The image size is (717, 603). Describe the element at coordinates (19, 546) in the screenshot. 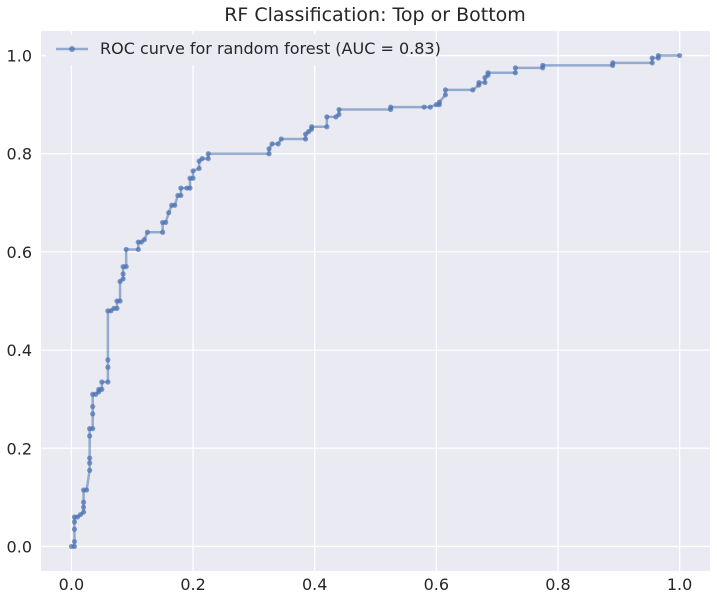

I see `y-tick-label: 0.0` at that location.